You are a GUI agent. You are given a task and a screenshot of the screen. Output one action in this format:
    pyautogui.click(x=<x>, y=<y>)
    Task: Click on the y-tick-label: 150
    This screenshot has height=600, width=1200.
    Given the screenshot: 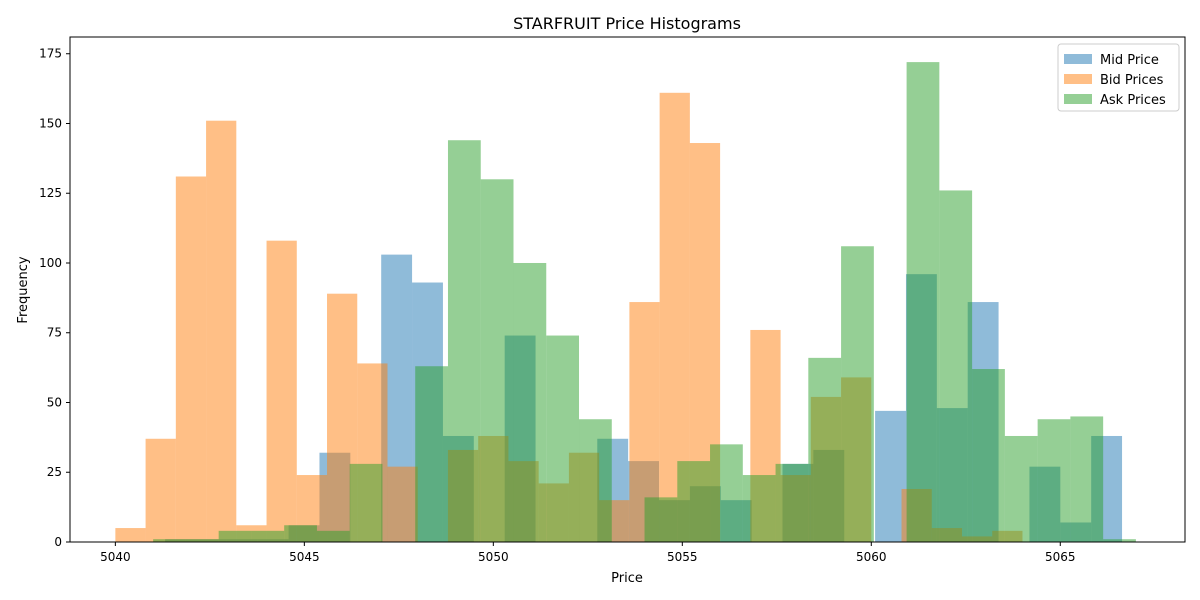 What is the action you would take?
    pyautogui.click(x=50, y=123)
    